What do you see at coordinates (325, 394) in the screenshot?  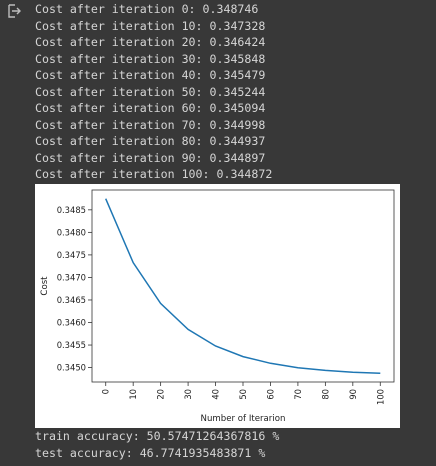 I see `x-tick-label: 80` at bounding box center [325, 394].